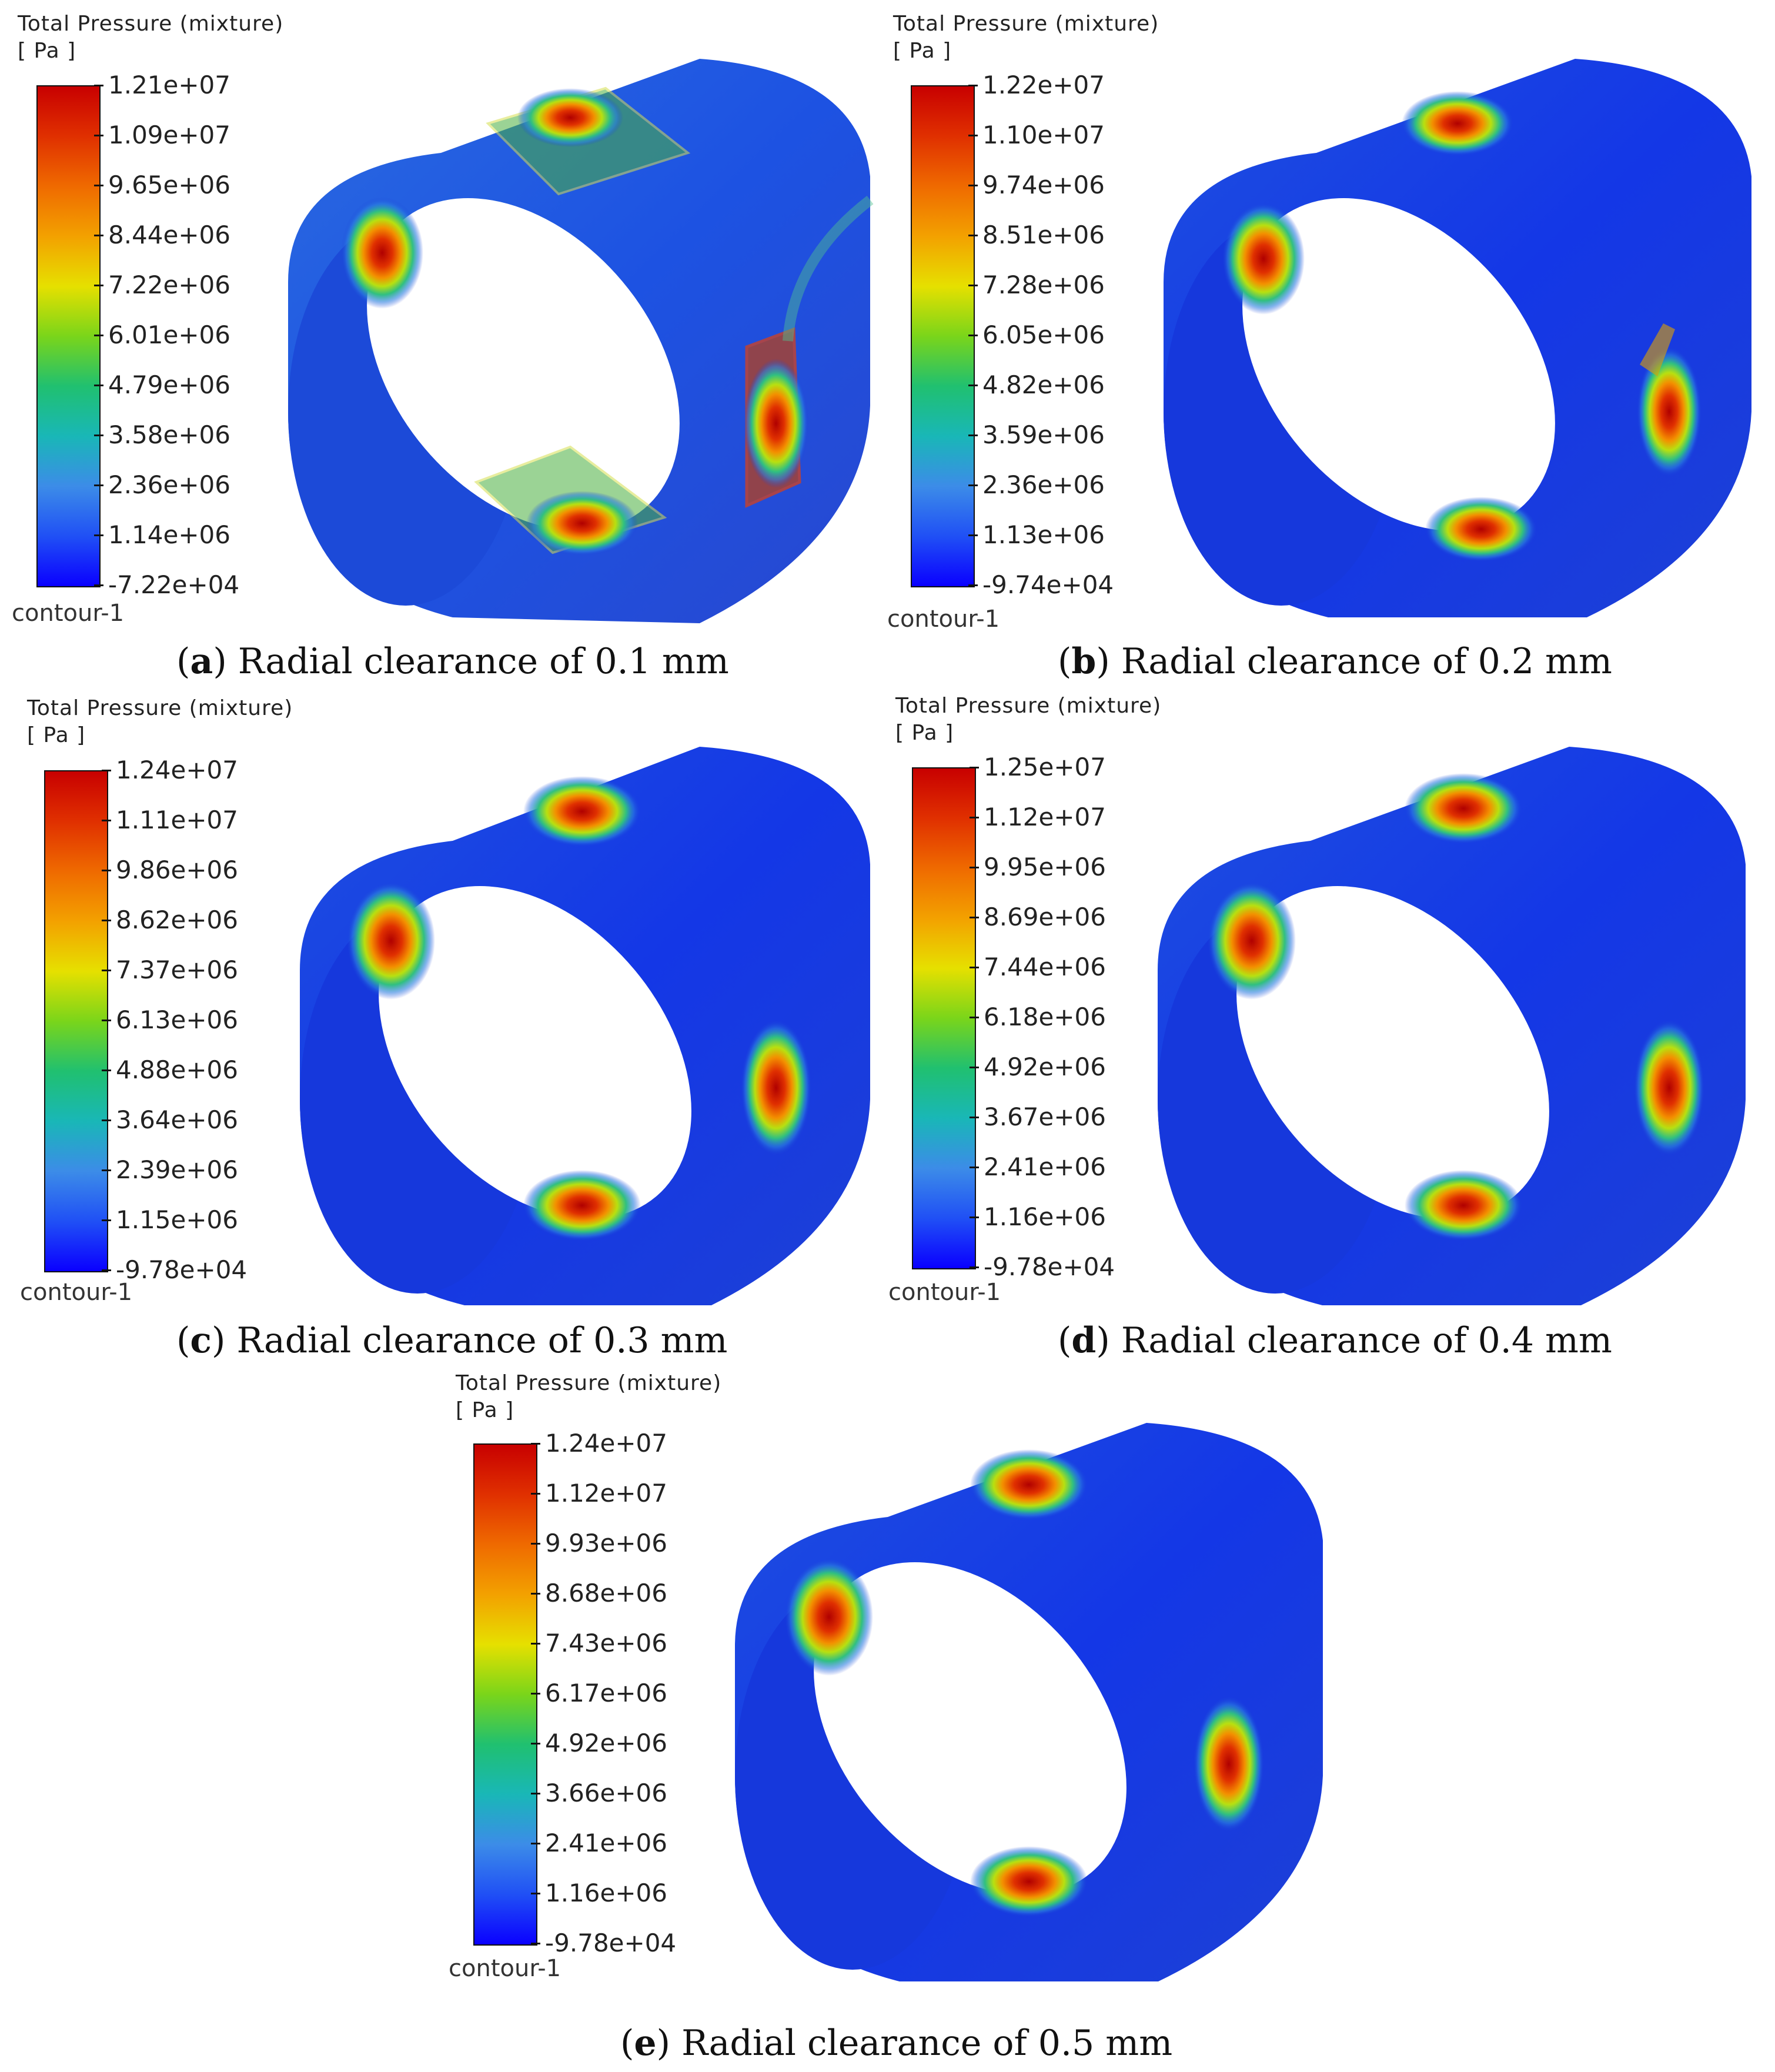  What do you see at coordinates (177, 820) in the screenshot?
I see `colorbar-tick-label: 1.11e+07` at bounding box center [177, 820].